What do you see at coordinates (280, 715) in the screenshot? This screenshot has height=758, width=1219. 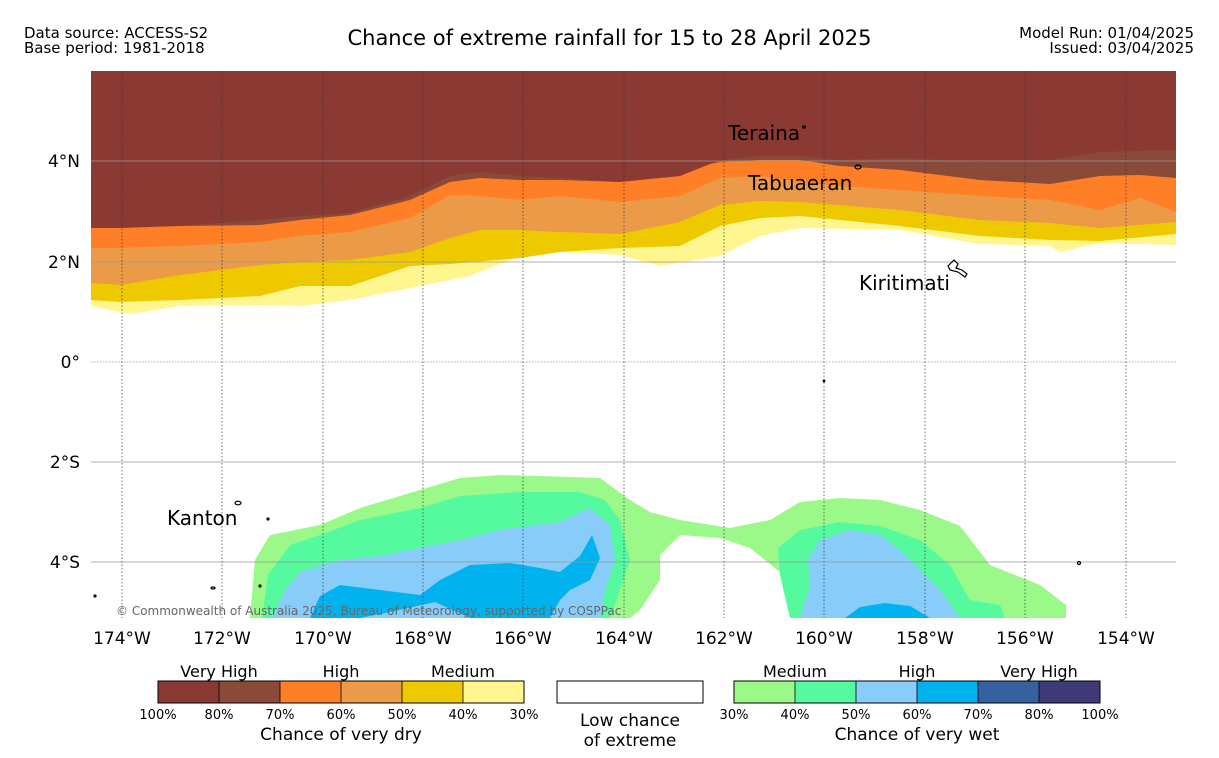 I see `dry-tick-70: 70%` at bounding box center [280, 715].